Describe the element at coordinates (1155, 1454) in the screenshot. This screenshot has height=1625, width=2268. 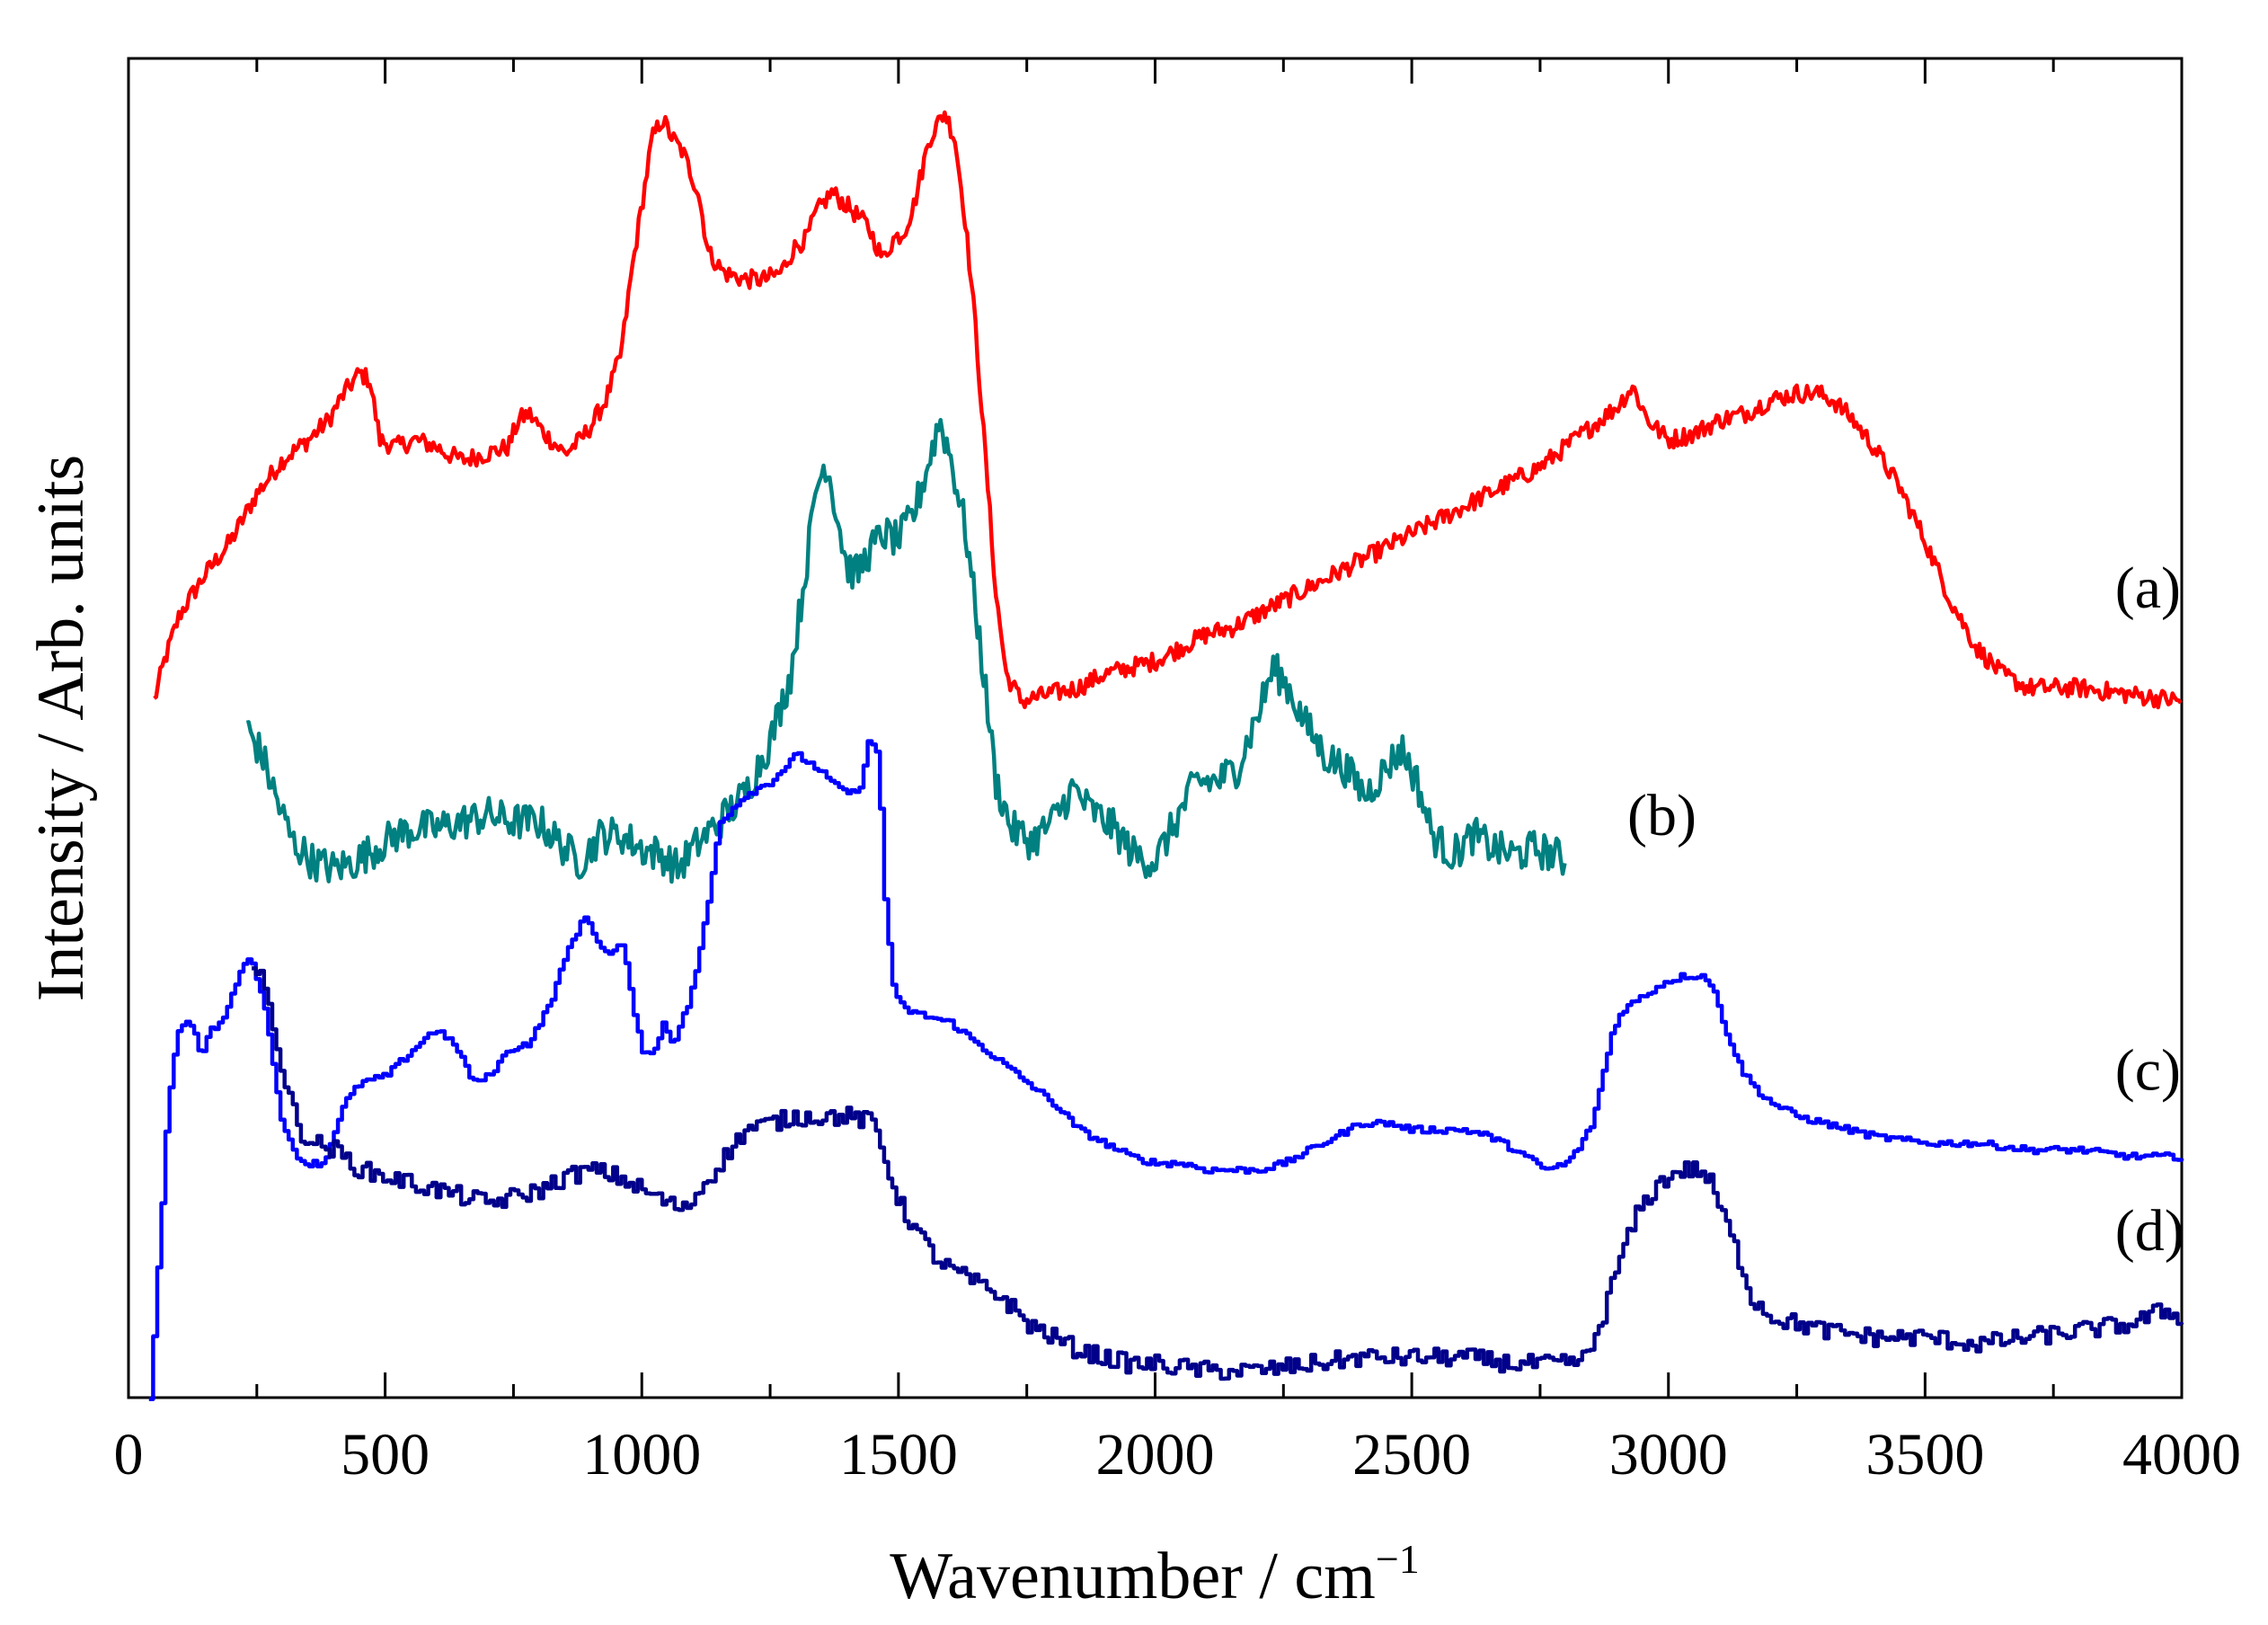
I see `x-tick-label: 2000` at that location.